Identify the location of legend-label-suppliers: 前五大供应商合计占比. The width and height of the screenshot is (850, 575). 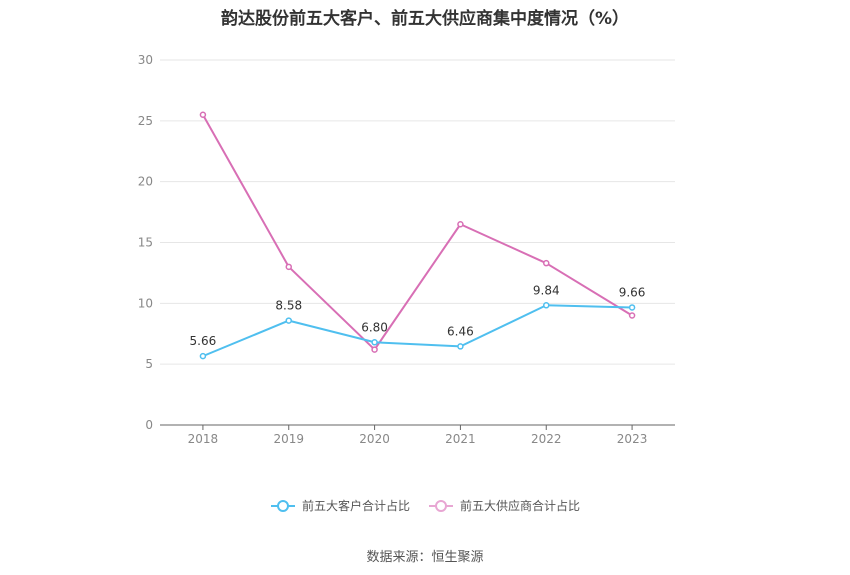
(520, 506).